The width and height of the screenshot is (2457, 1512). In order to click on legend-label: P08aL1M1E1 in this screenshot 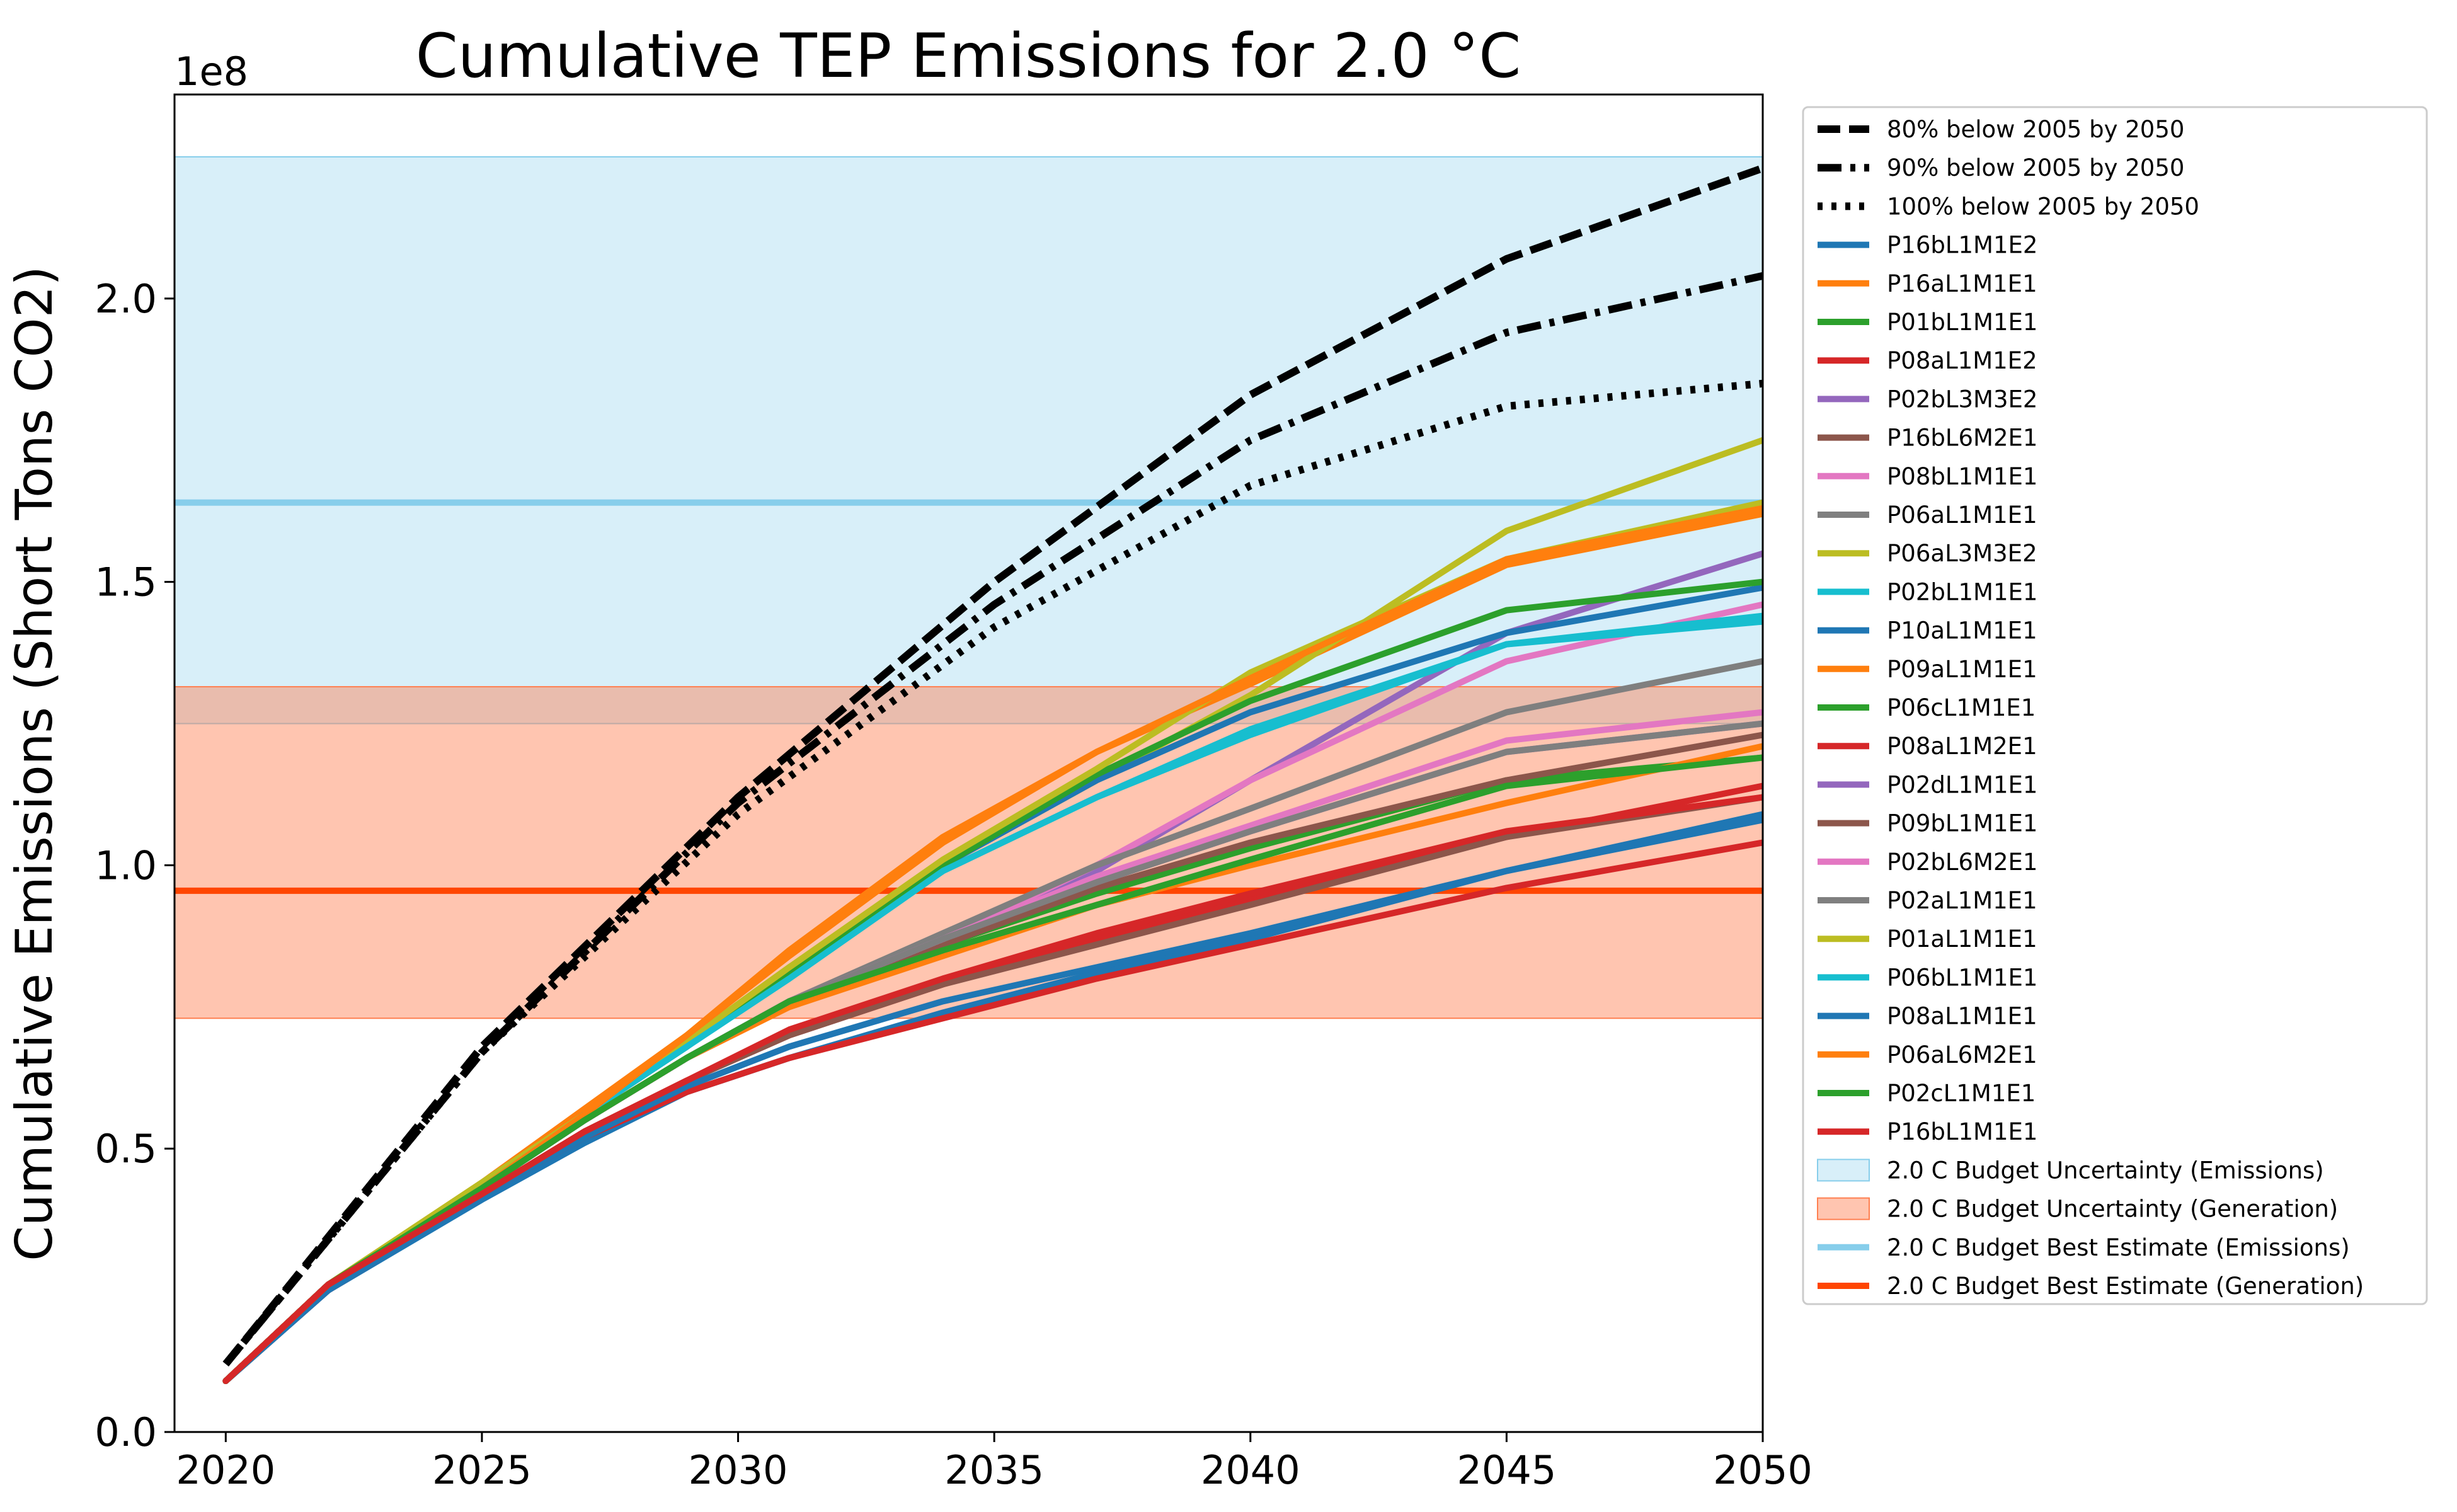, I will do `click(1962, 1016)`.